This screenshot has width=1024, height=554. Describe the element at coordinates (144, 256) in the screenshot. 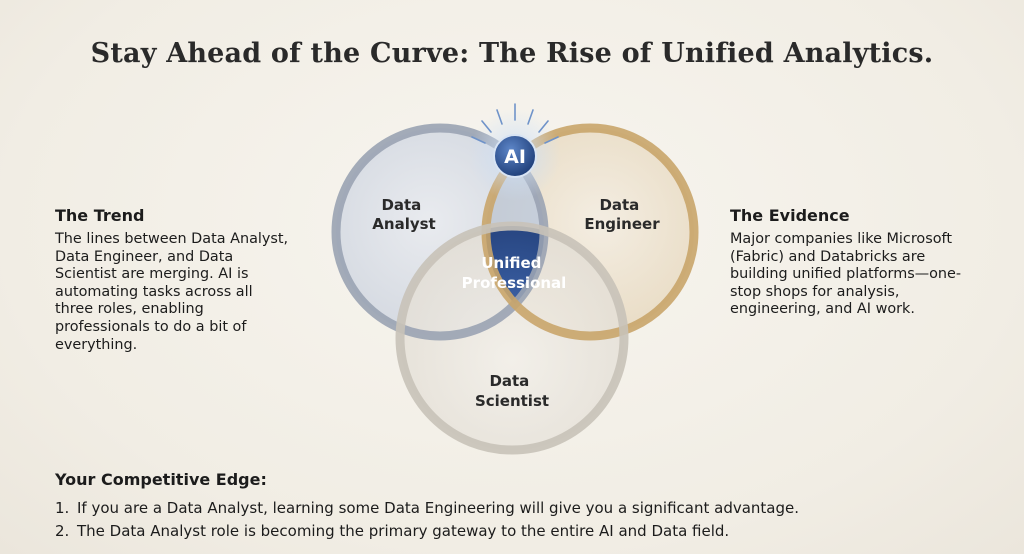

I see `trend-line: Data Engineer, and Data` at that location.